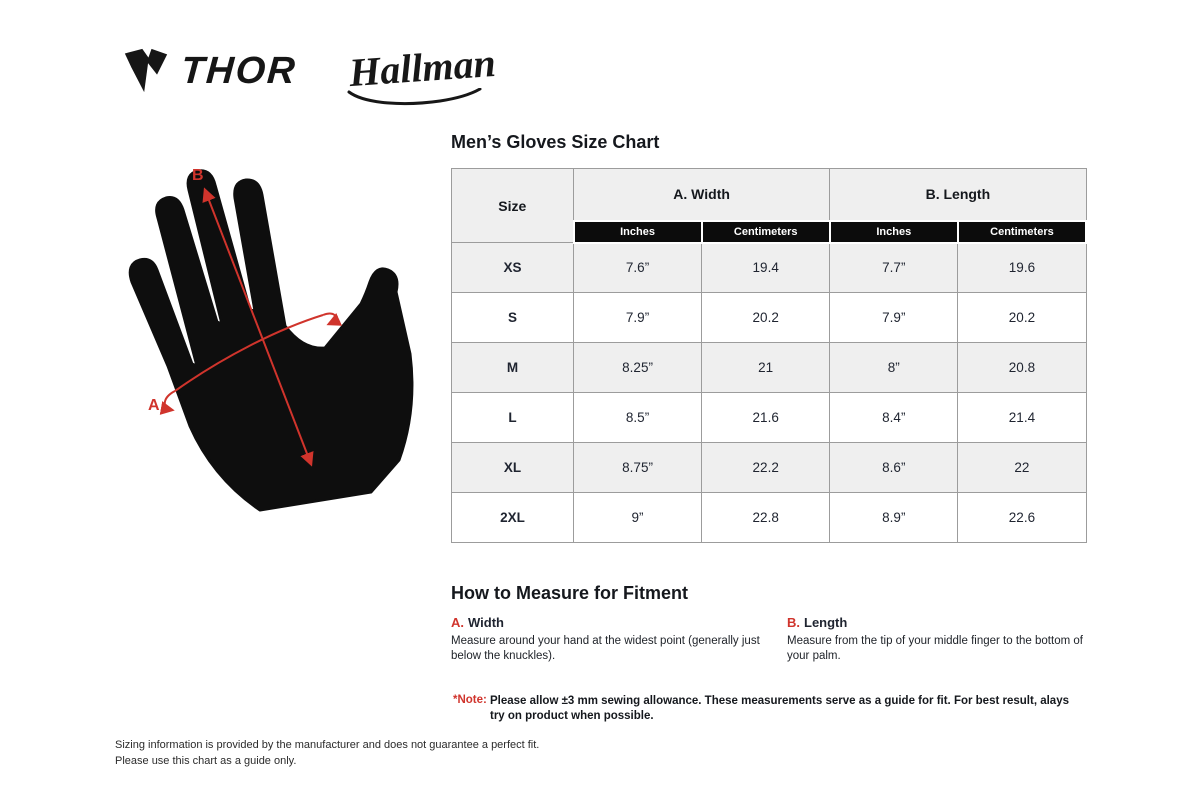 This screenshot has height=810, width=1200. What do you see at coordinates (766, 317) in the screenshot?
I see `width-cm: 20.2` at bounding box center [766, 317].